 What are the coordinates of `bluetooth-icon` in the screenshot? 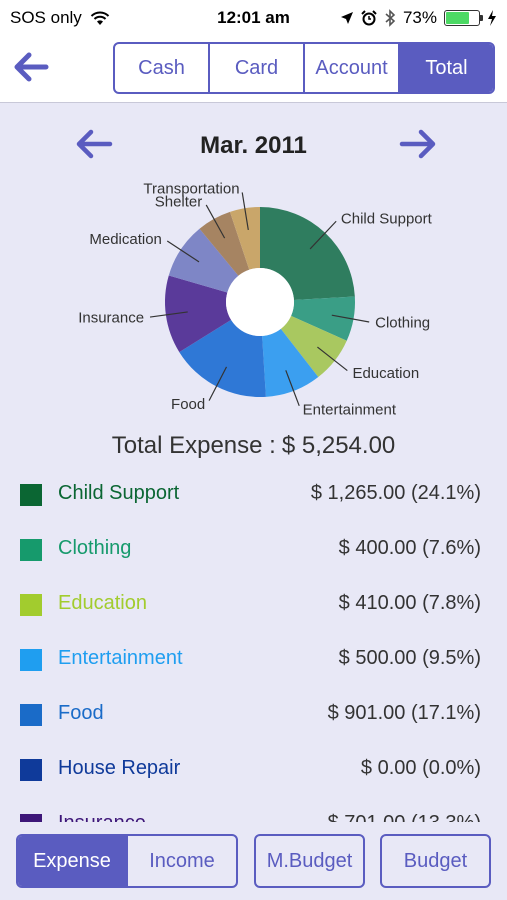 It's located at (390, 18).